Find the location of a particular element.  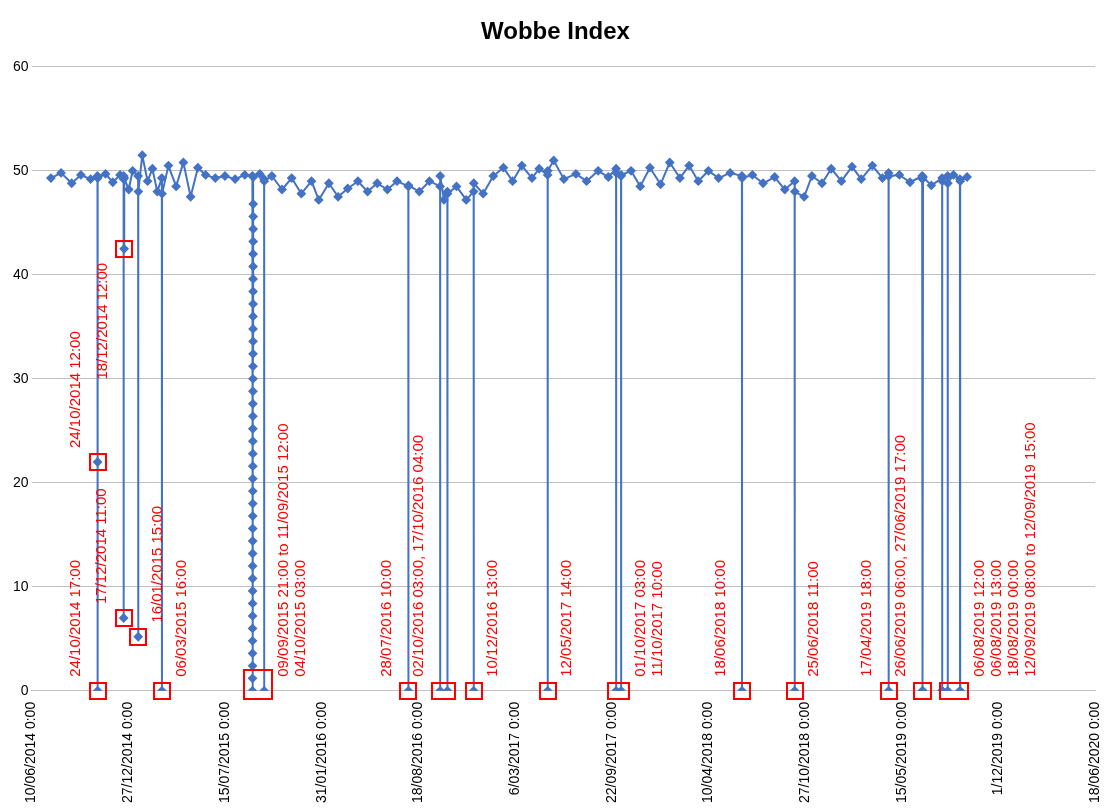

x-tick-label: 27/10/2018 0:00 is located at coordinates (803, 752).